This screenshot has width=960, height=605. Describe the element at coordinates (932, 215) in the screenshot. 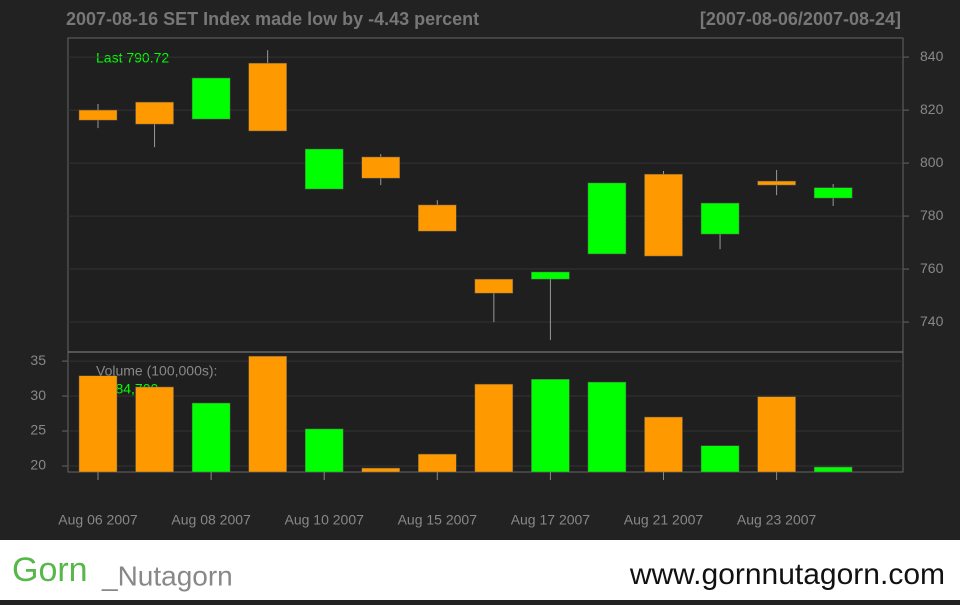

I see `y-tick-label: 780` at that location.